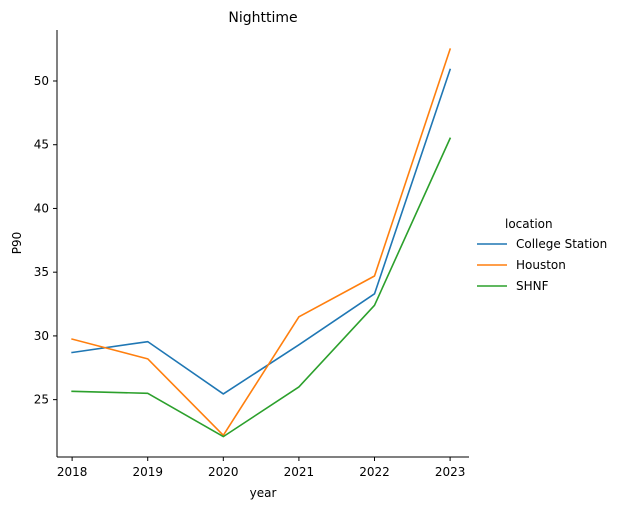 Image resolution: width=634 pixels, height=510 pixels. What do you see at coordinates (41, 336) in the screenshot?
I see `y-tick-label: 30` at bounding box center [41, 336].